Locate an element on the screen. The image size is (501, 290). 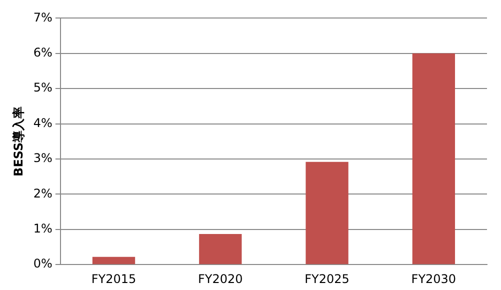
x-tick-label: FY2020 is located at coordinates (220, 279).